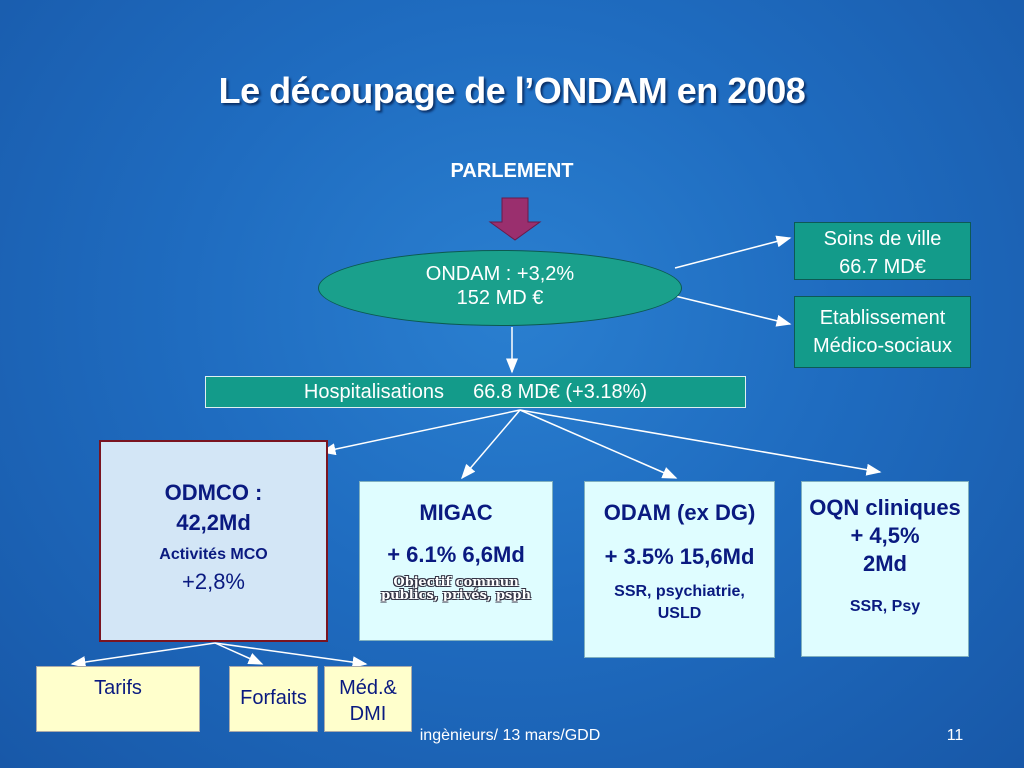 Image resolution: width=1024 pixels, height=768 pixels. Describe the element at coordinates (882, 332) in the screenshot. I see `etablissement-box: Etablissement Médico-sociaux` at that location.